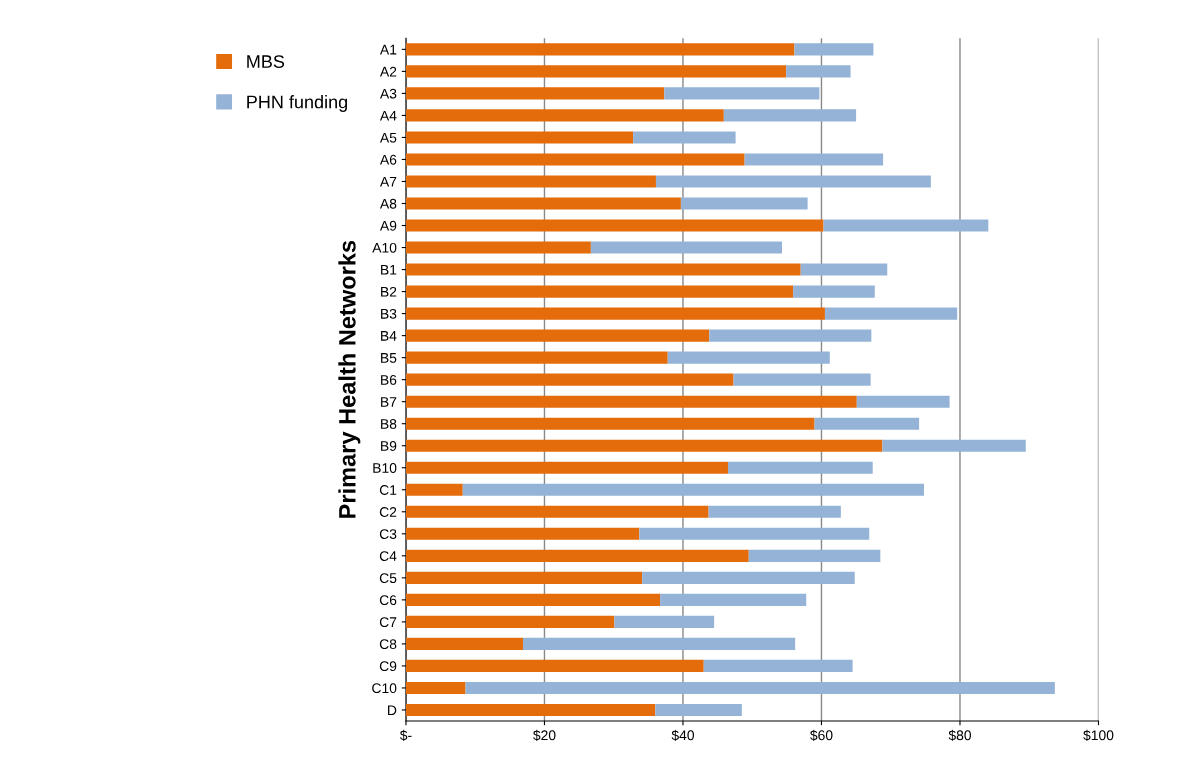  I want to click on y-tick-label: A6, so click(388, 159).